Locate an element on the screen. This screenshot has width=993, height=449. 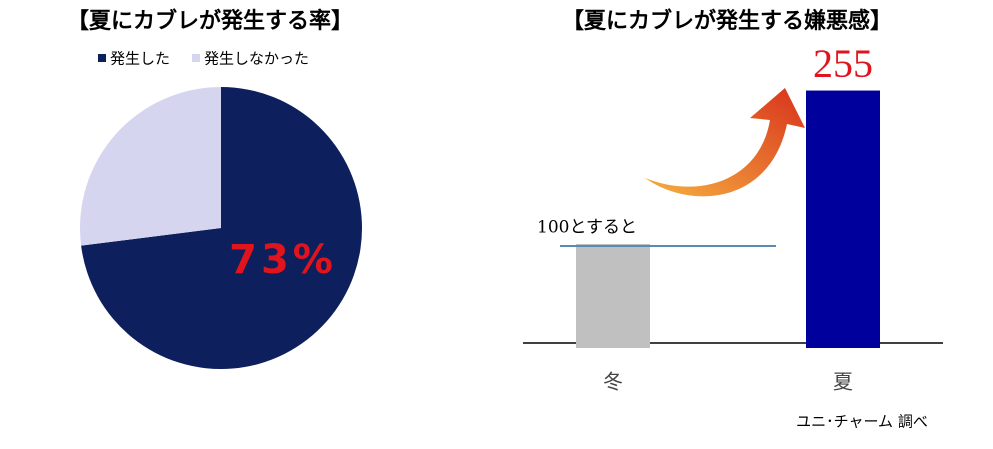
chart-title: 【夏にカブレが発生する率】 is located at coordinates (210, 21).